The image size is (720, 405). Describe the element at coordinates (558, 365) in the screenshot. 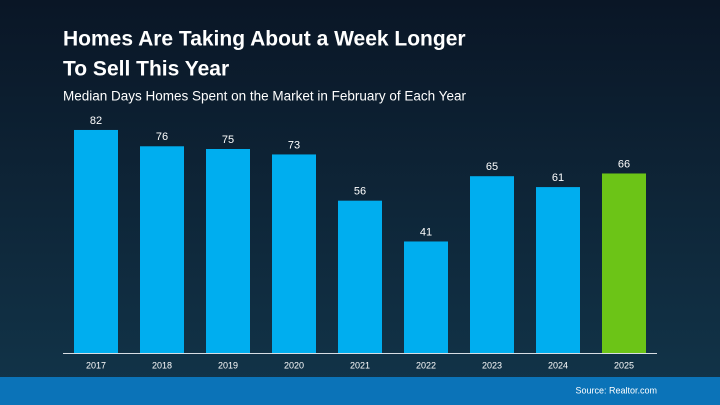

I see `x-tick-label: 2024` at that location.